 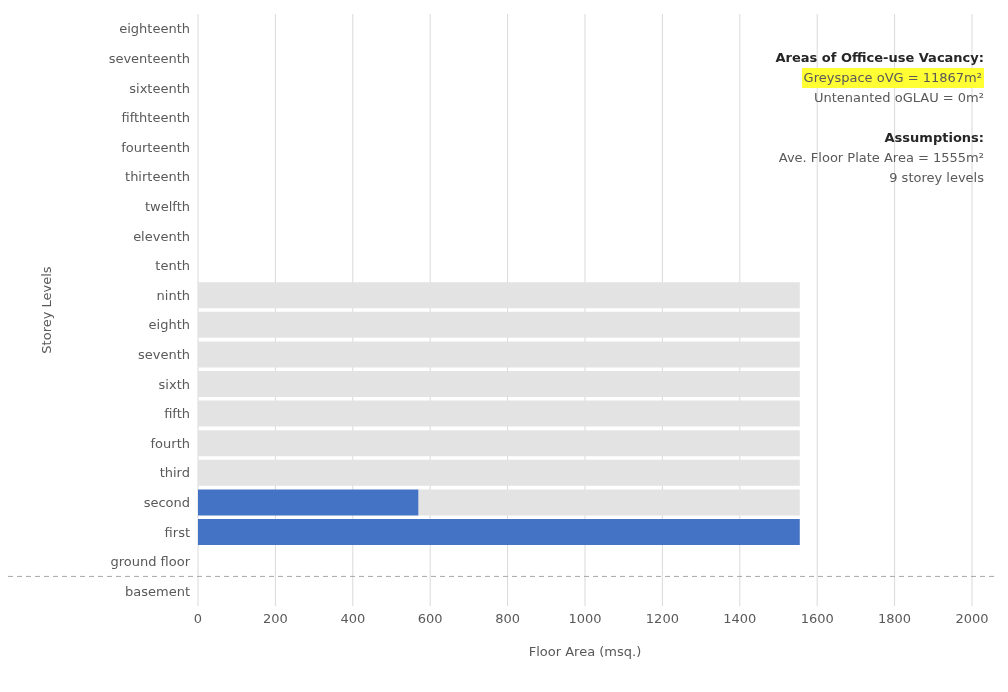 What do you see at coordinates (159, 88) in the screenshot?
I see `y-tick-label: sixteenth` at bounding box center [159, 88].